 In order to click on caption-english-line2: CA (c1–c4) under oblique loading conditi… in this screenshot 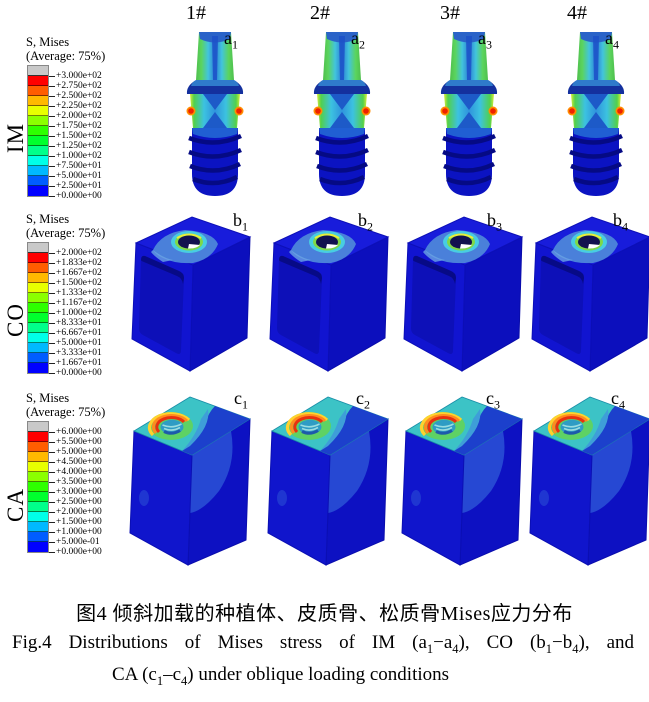, I will do `click(280, 676)`.